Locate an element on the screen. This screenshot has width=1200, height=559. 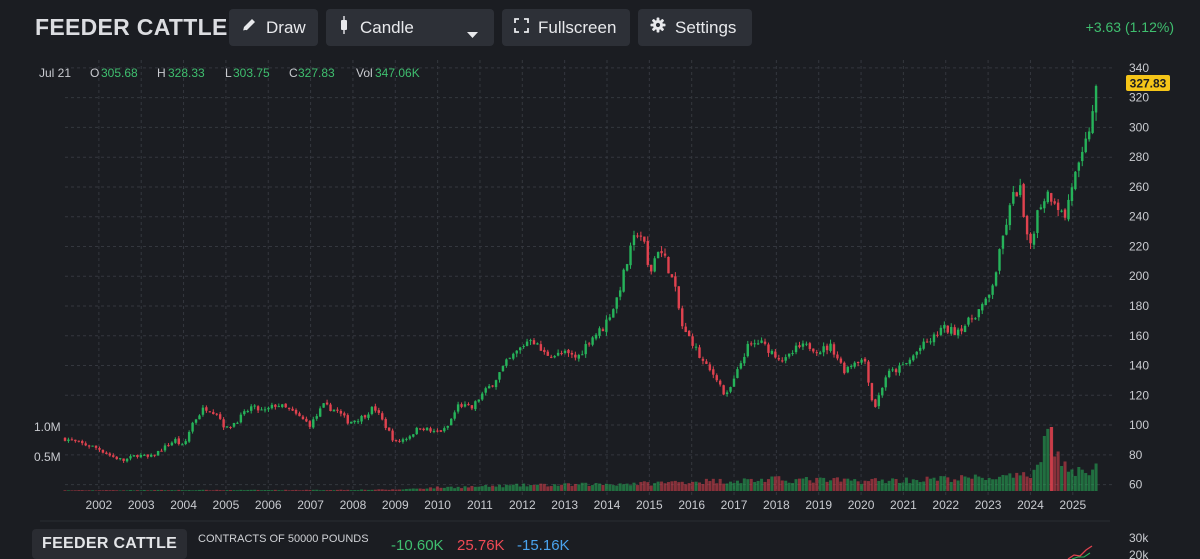
y-tick-label: 100 is located at coordinates (1139, 425).